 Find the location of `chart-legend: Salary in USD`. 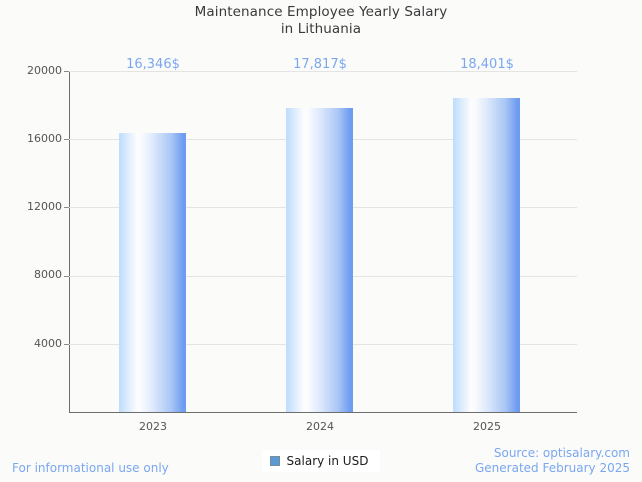

chart-legend: Salary in USD is located at coordinates (321, 461).